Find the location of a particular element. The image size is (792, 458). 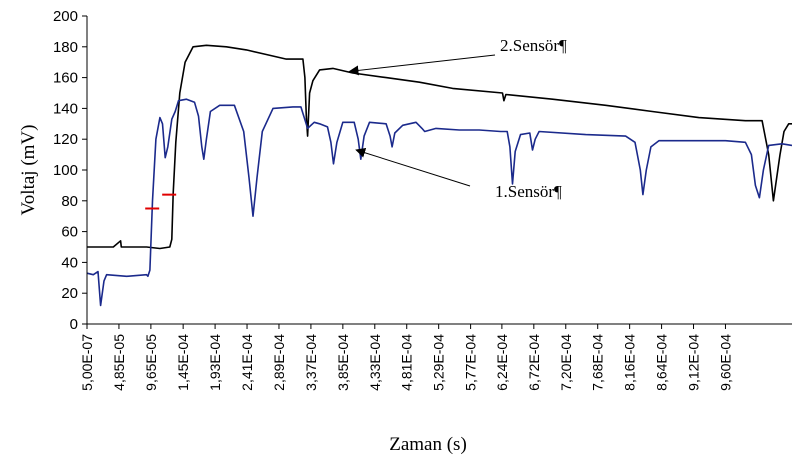

y-tick-label: 140 is located at coordinates (65, 108).